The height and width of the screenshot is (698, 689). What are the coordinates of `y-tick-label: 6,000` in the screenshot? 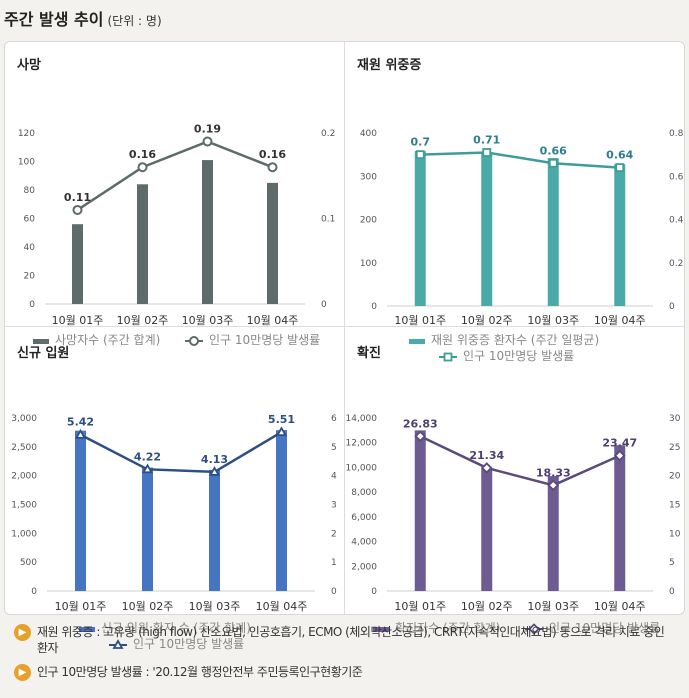 It's located at (364, 518).